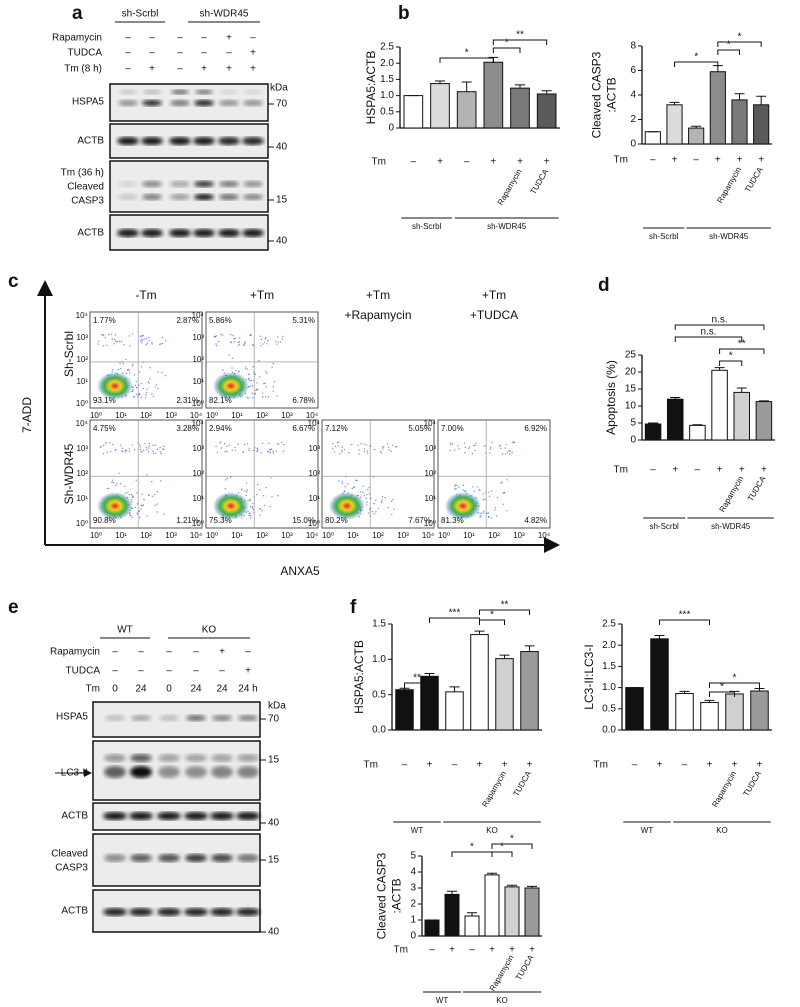  What do you see at coordinates (463, 506) in the screenshot?
I see `density-blob` at bounding box center [463, 506].